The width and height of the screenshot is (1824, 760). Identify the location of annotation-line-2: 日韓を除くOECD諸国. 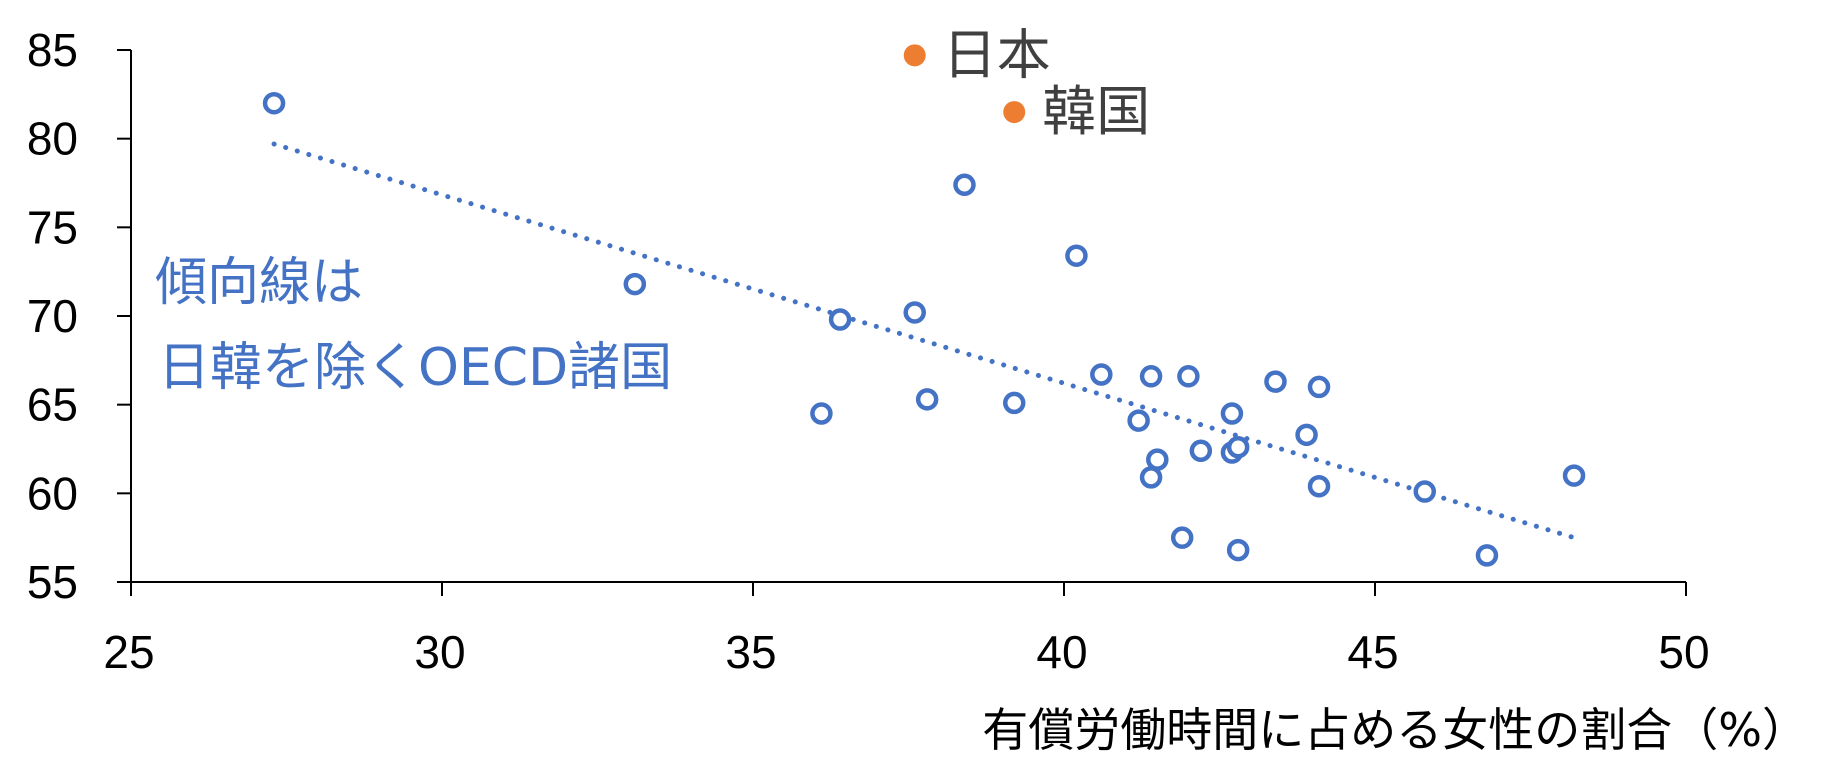
(415, 368).